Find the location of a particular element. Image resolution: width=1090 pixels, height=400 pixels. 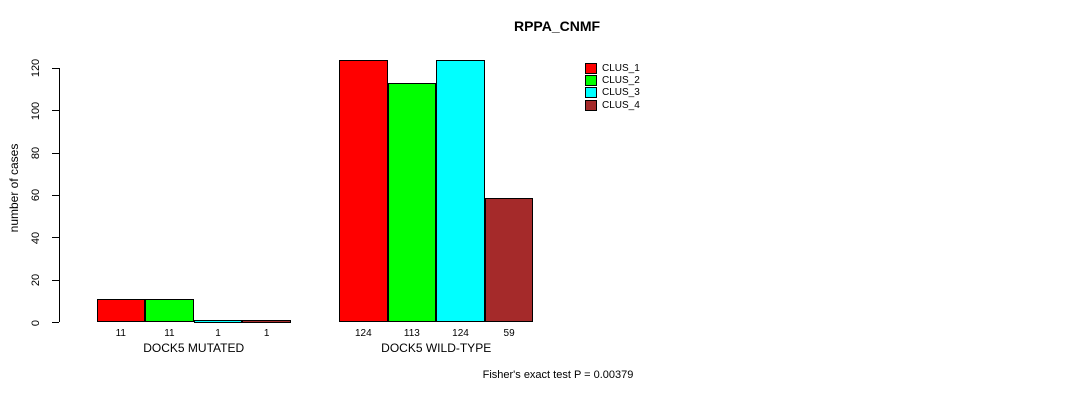

chart-title: RPPA_CNMF is located at coordinates (557, 26).